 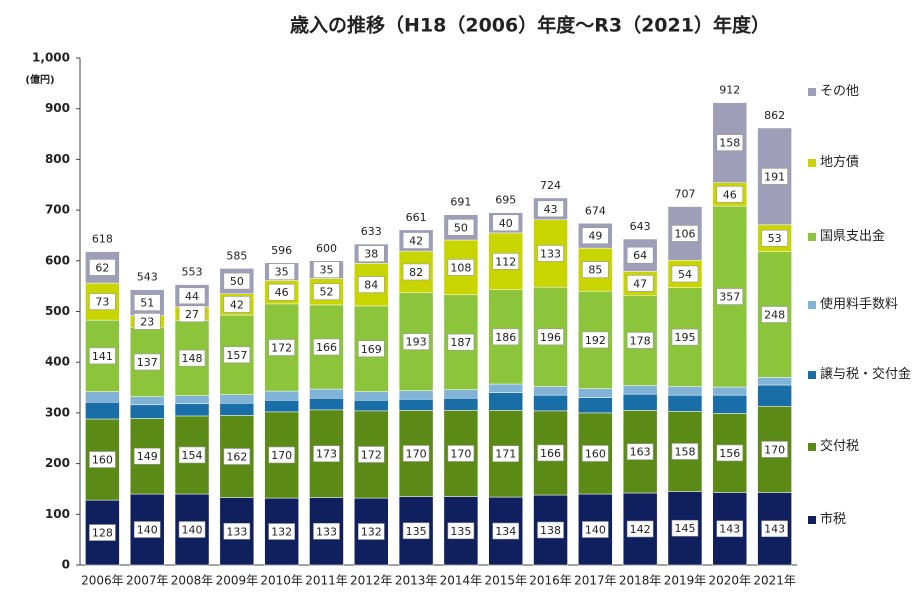 I want to click on value-label: 154, so click(x=192, y=455).